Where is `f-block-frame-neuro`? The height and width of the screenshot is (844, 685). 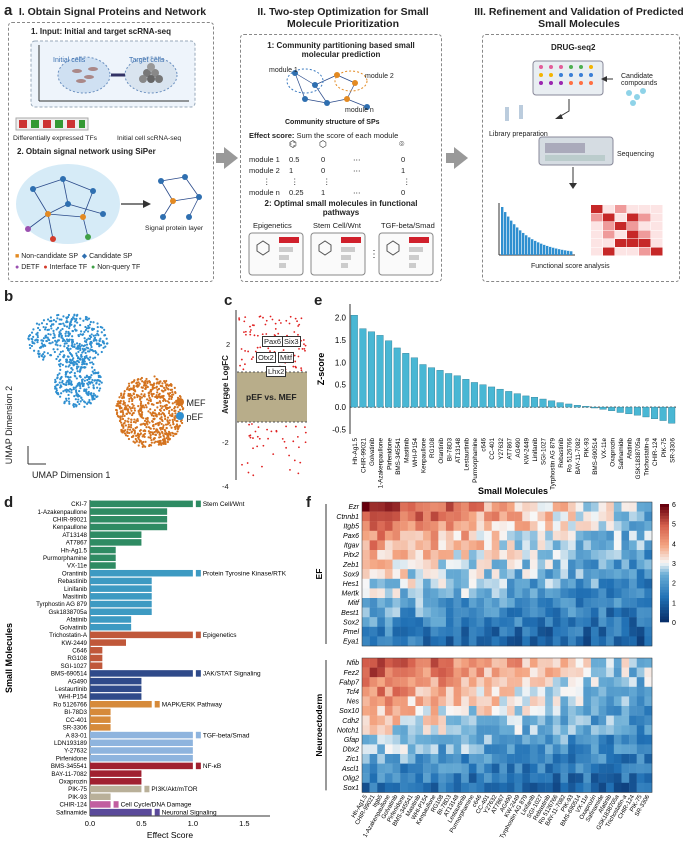
f-block-frame-neuro is located at coordinates (507, 725).